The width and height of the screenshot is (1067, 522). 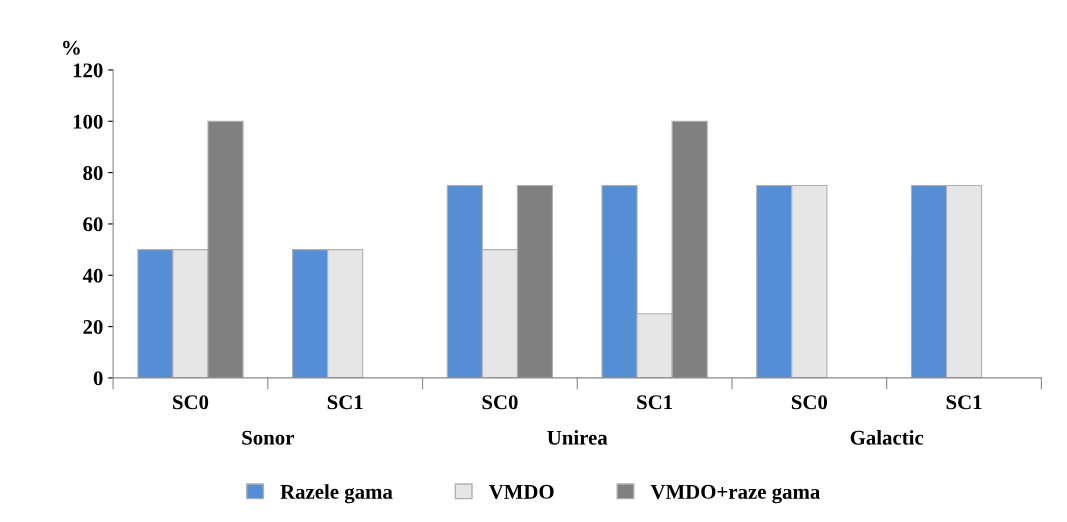 What do you see at coordinates (93, 173) in the screenshot?
I see `y-tick-label: 80` at bounding box center [93, 173].